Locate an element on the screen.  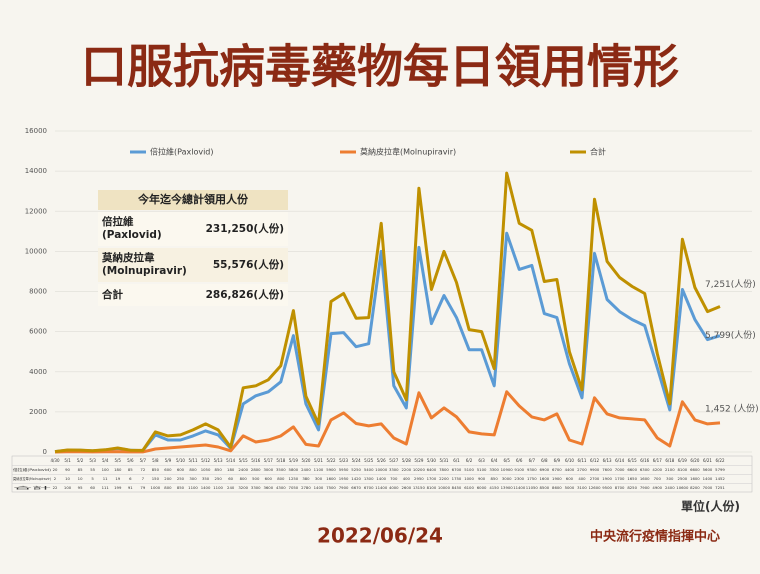
y-tick-label: 2000 is located at coordinates (38, 412).